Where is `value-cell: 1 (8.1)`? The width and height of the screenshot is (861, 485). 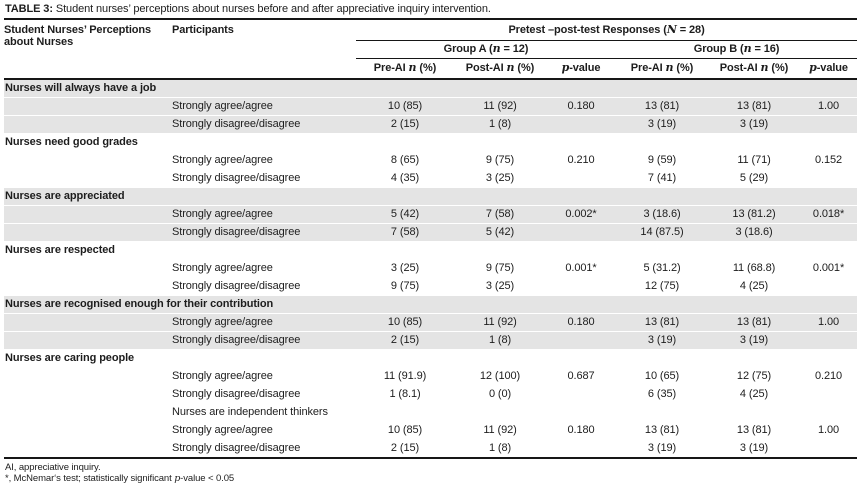 value-cell: 1 (8.1) is located at coordinates (405, 394).